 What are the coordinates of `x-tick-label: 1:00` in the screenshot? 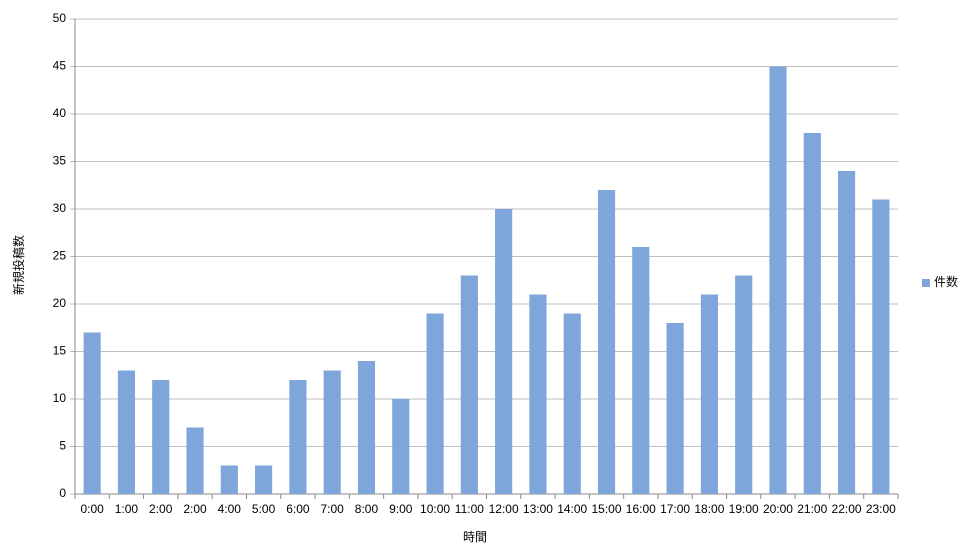 It's located at (127, 509).